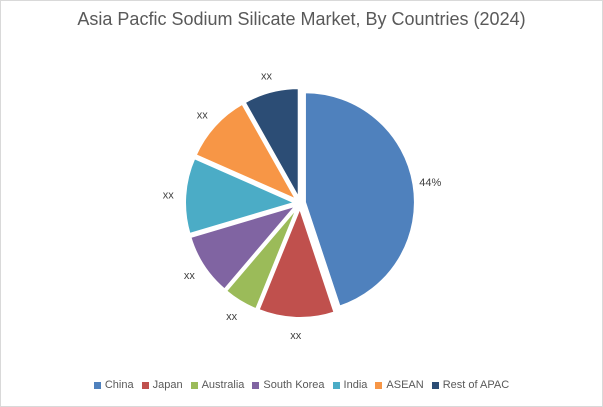 The width and height of the screenshot is (603, 407). Describe the element at coordinates (267, 76) in the screenshot. I see `data-label-rest-of-apac: xx` at that location.